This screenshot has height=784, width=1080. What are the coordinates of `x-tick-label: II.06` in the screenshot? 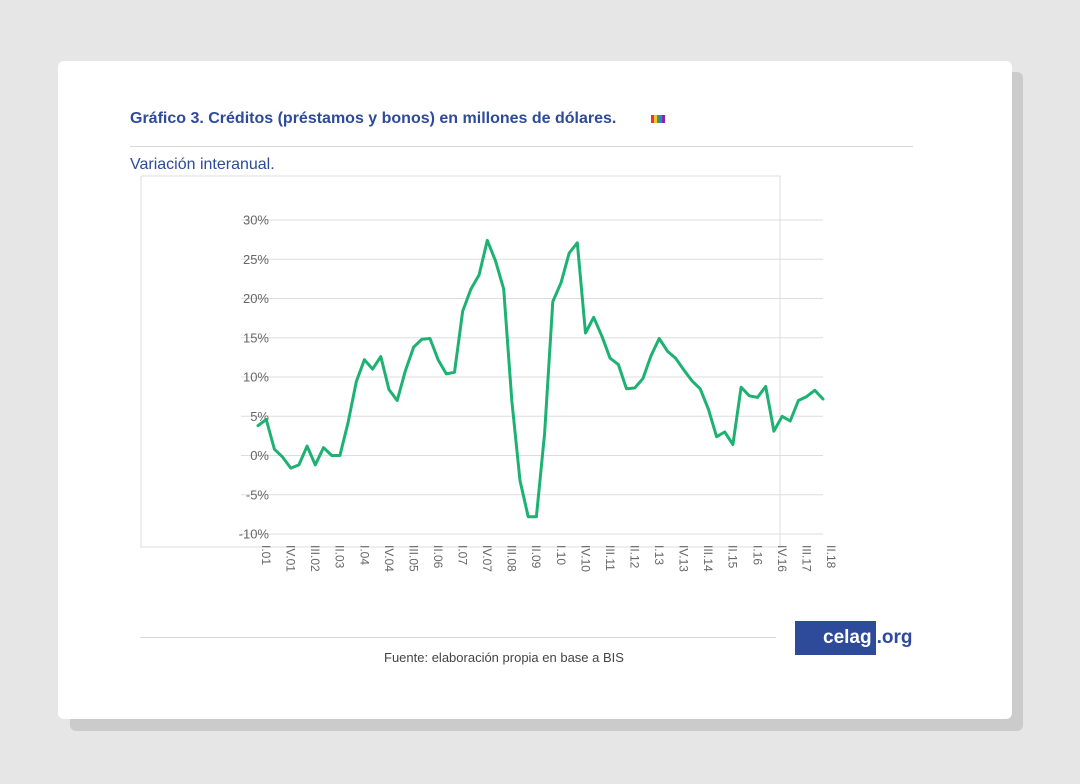 It's located at (438, 557).